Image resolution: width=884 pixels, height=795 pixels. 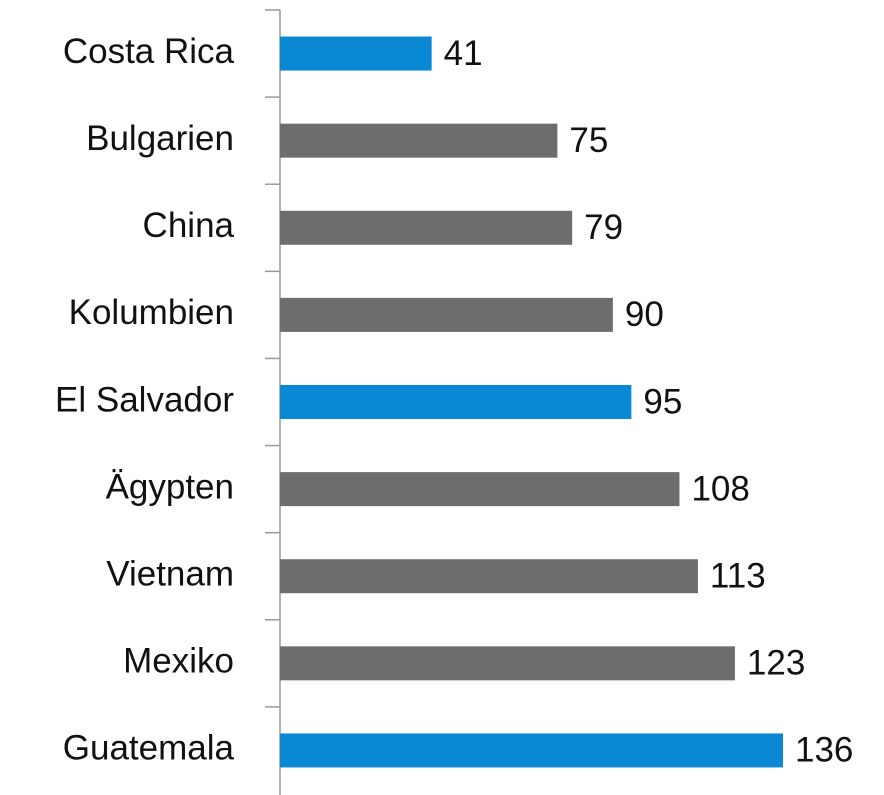 I want to click on category-label: Kolumbien, so click(x=151, y=312).